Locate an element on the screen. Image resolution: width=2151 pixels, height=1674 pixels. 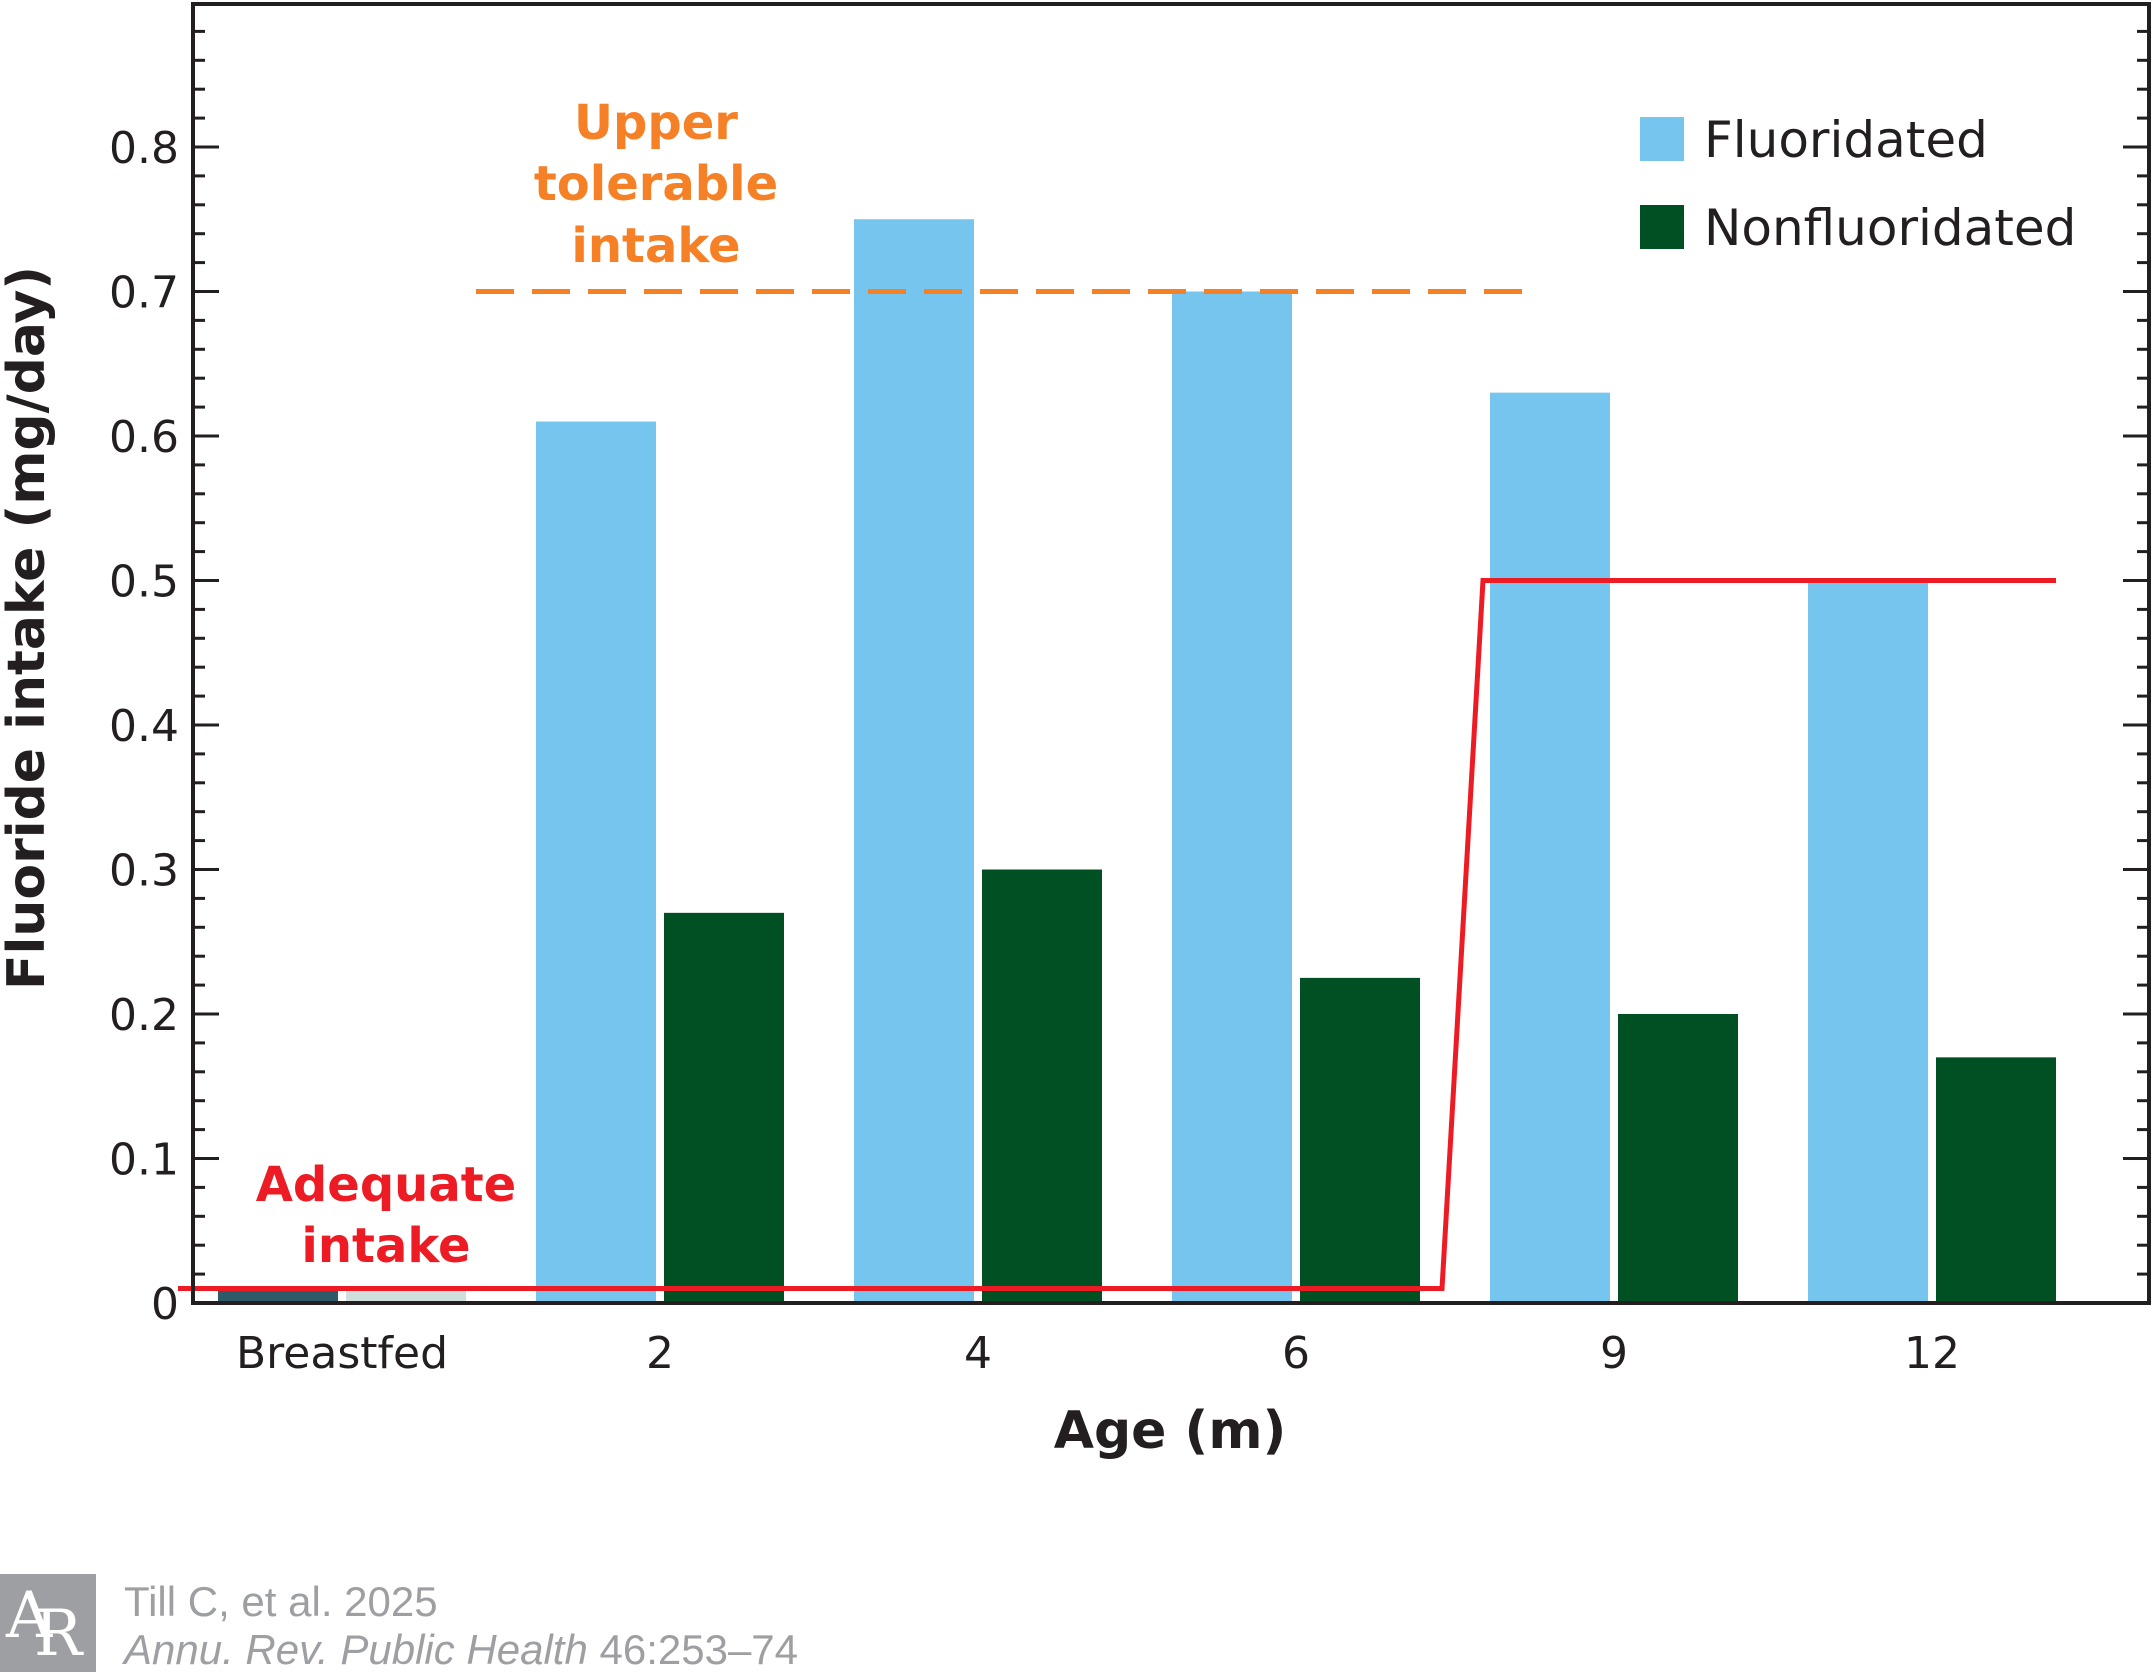
upper-tolerable-intake-label: Upper tolerable intake is located at coordinates (656, 184).